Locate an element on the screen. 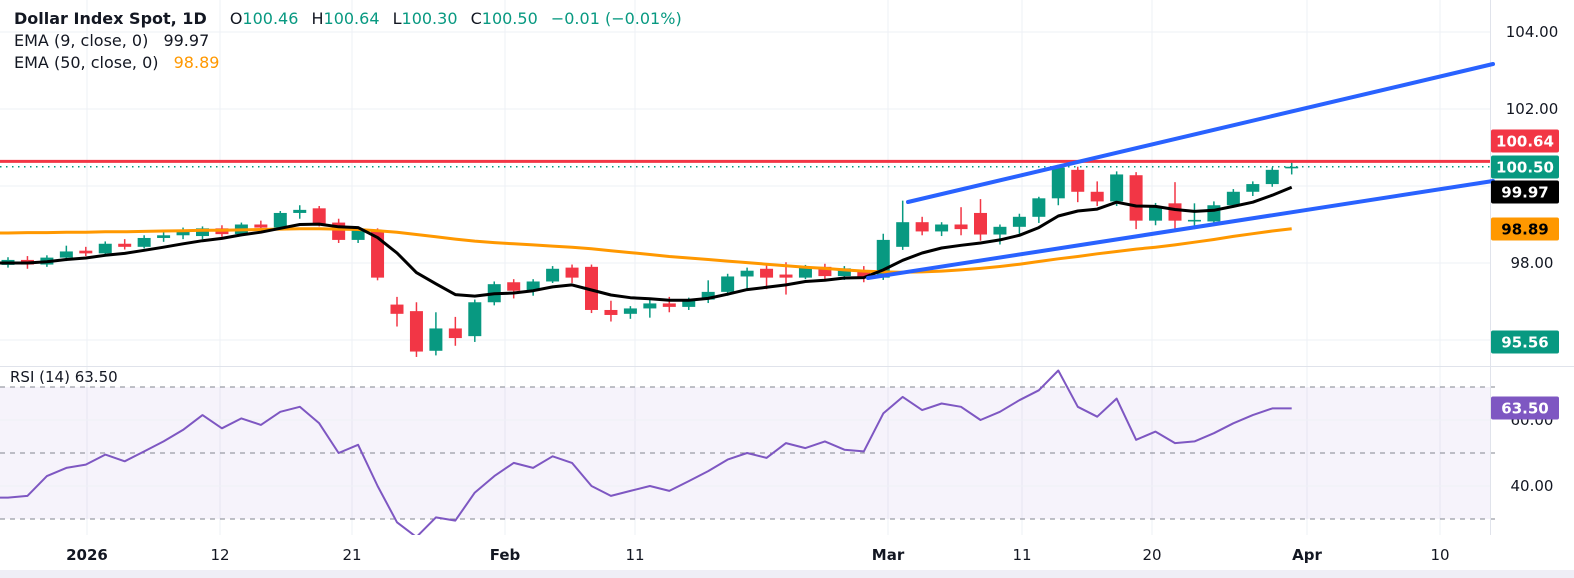 The image size is (1574, 578). rsi-label: RSI (14) is located at coordinates (40, 377).